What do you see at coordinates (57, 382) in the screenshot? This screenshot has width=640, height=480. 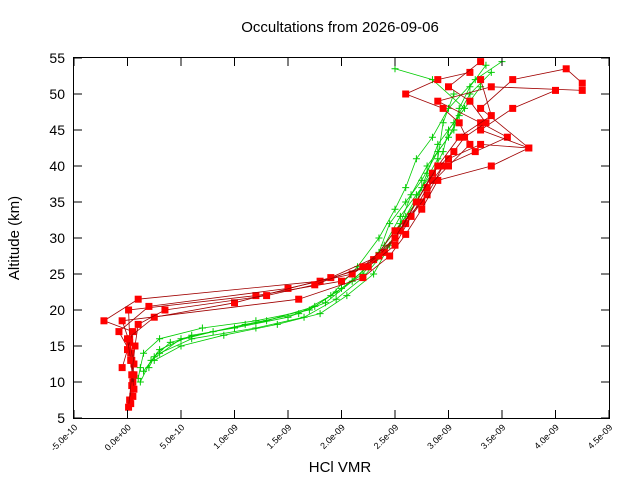 I see `y-tick-label: 10` at bounding box center [57, 382].